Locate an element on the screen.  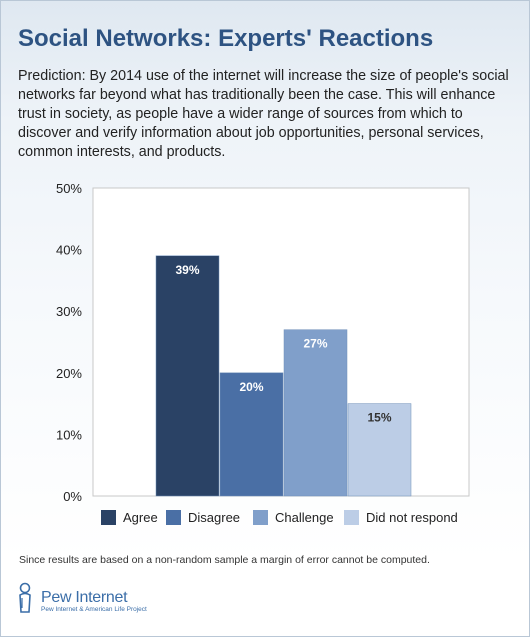
legend: Agree Disagree Challenge Did not respond is located at coordinates (279, 517).